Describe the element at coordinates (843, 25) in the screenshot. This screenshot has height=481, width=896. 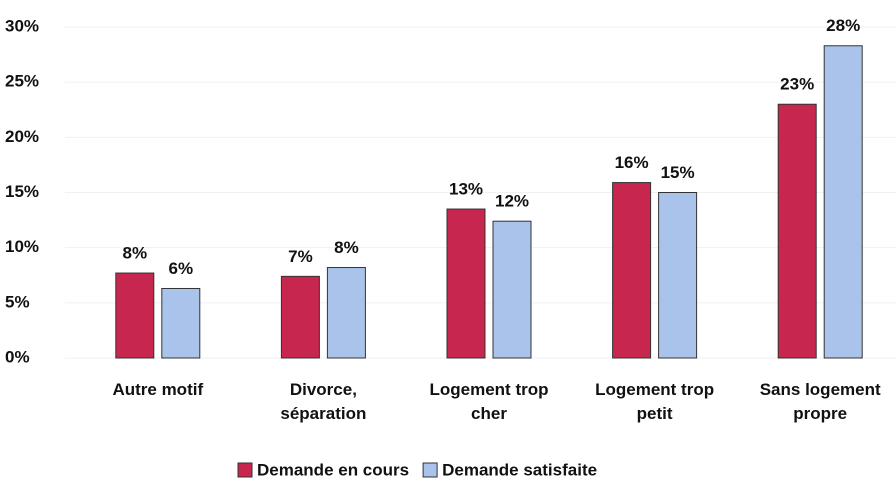
I see `data-label: 28%` at that location.